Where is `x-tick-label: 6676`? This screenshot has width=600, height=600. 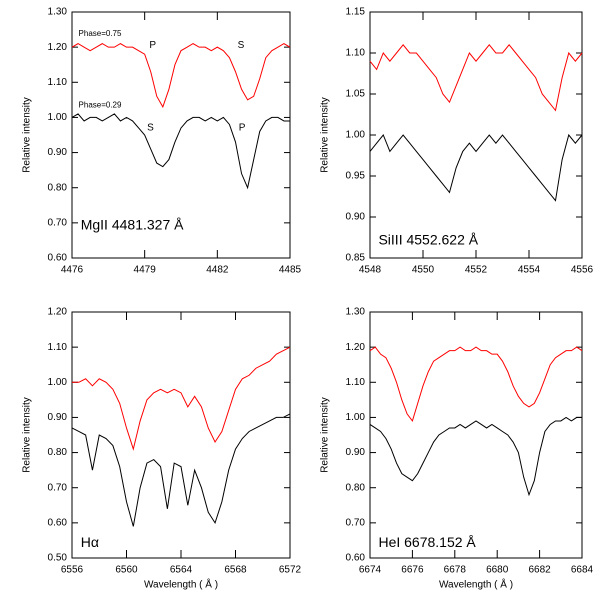 x-tick-label: 6676 is located at coordinates (412, 570).